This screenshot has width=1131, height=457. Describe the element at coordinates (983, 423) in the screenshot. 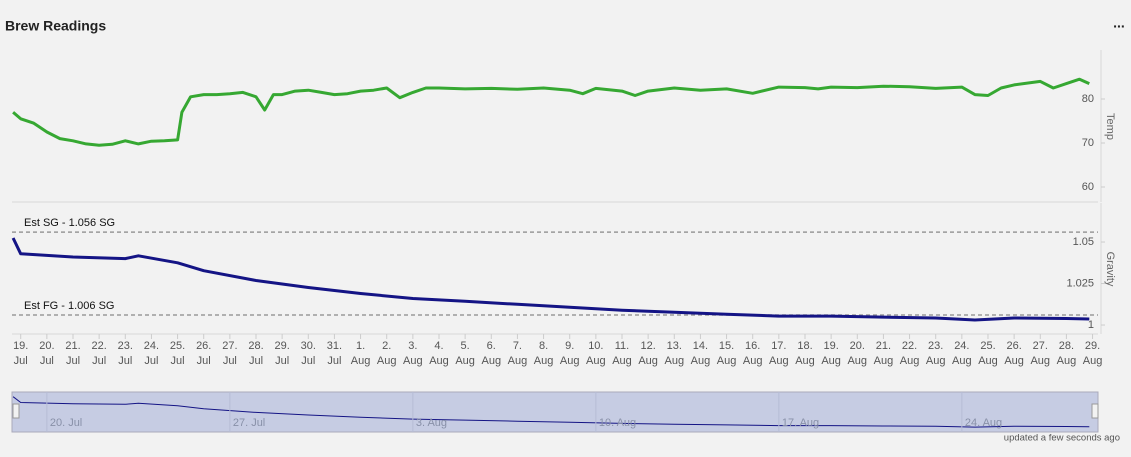

I see `navigator-tick-label: 24. Aug` at that location.